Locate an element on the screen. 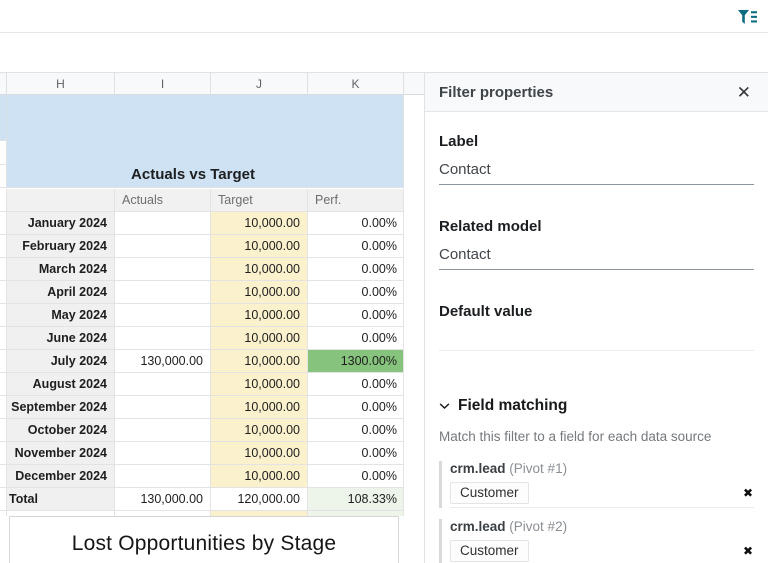 The height and width of the screenshot is (563, 768). merged-banner-cell is located at coordinates (205, 141).